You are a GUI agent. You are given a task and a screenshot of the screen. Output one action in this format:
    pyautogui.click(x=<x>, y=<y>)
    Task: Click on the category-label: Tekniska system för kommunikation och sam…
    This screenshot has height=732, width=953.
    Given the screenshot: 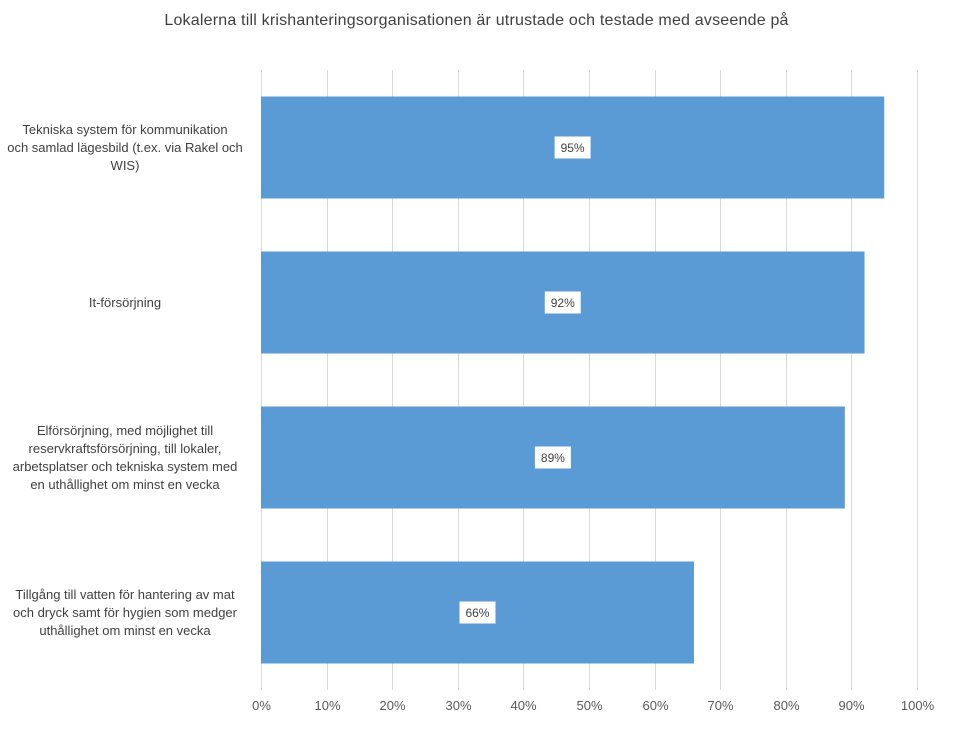 What is the action you would take?
    pyautogui.click(x=125, y=148)
    